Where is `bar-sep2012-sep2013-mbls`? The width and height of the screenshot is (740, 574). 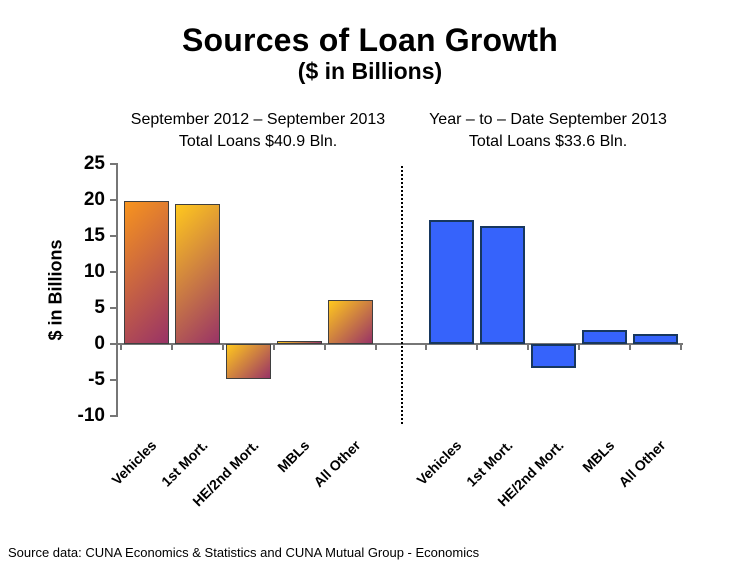 bar-sep2012-sep2013-mbls is located at coordinates (299, 342).